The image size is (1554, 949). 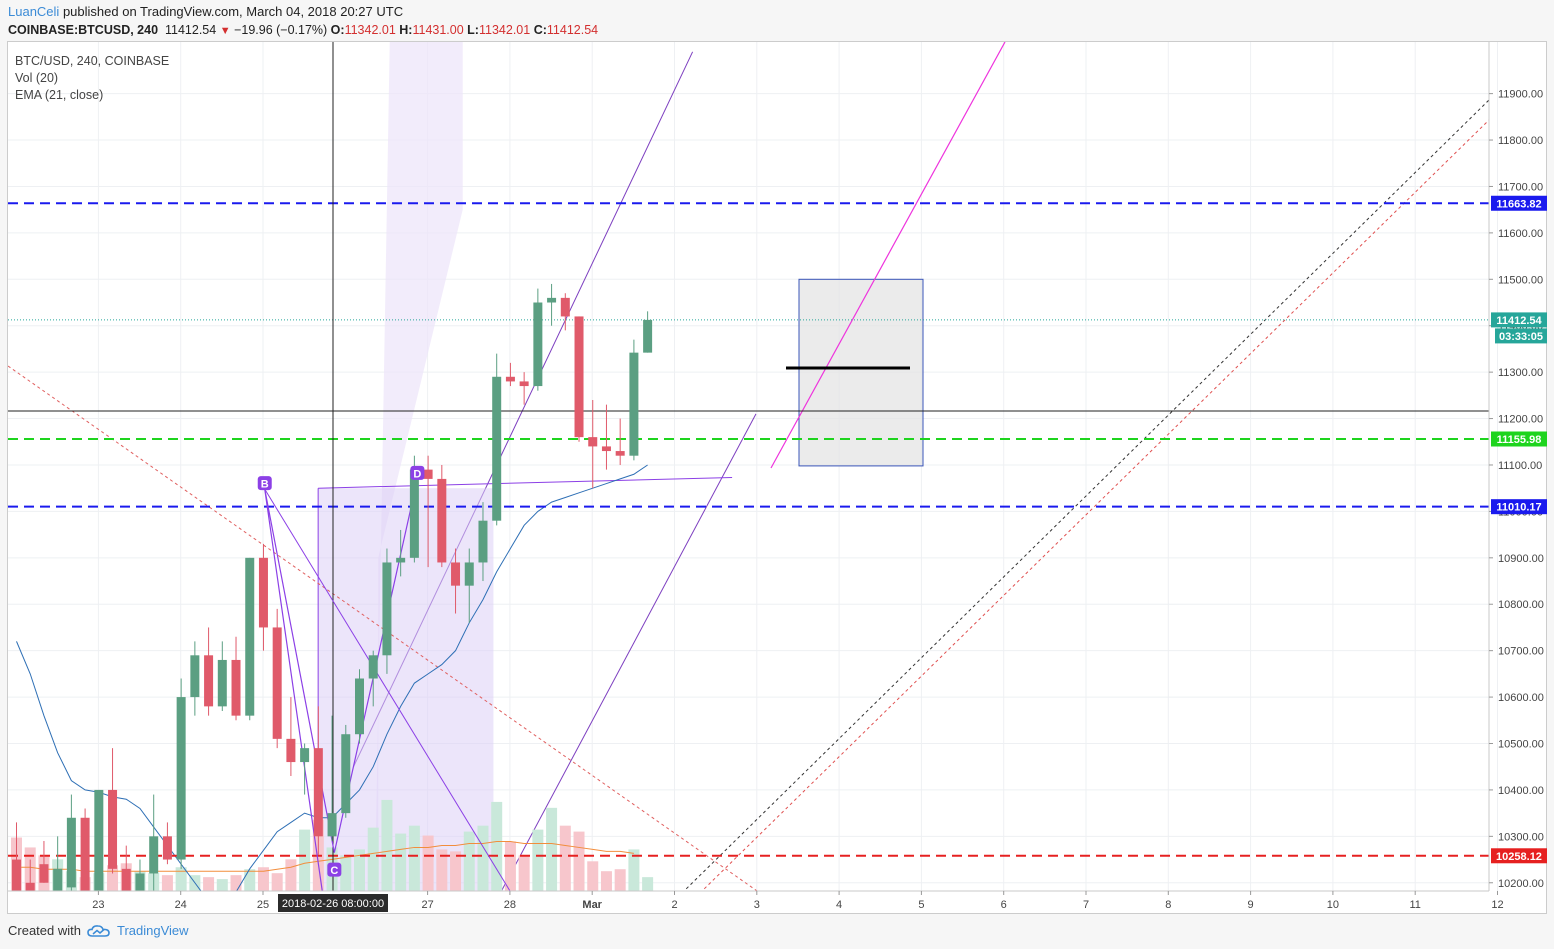 I want to click on legend-volume: Vol (20), so click(x=37, y=78).